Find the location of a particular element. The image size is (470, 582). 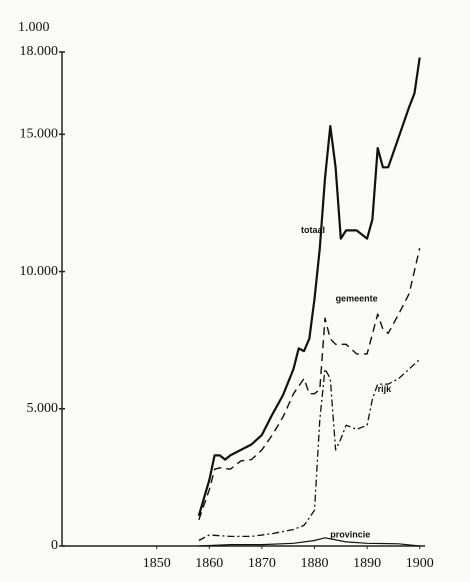

x-tick-label: 1890 is located at coordinates (367, 563).